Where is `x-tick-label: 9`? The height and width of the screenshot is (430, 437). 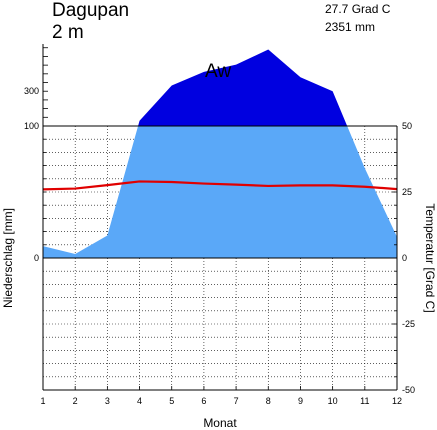
x-tick-label: 9 is located at coordinates (300, 401).